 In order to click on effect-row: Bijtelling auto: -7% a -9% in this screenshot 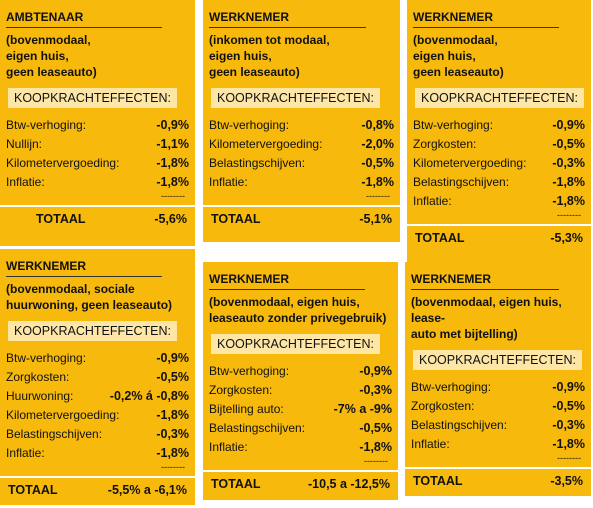, I will do `click(300, 409)`.